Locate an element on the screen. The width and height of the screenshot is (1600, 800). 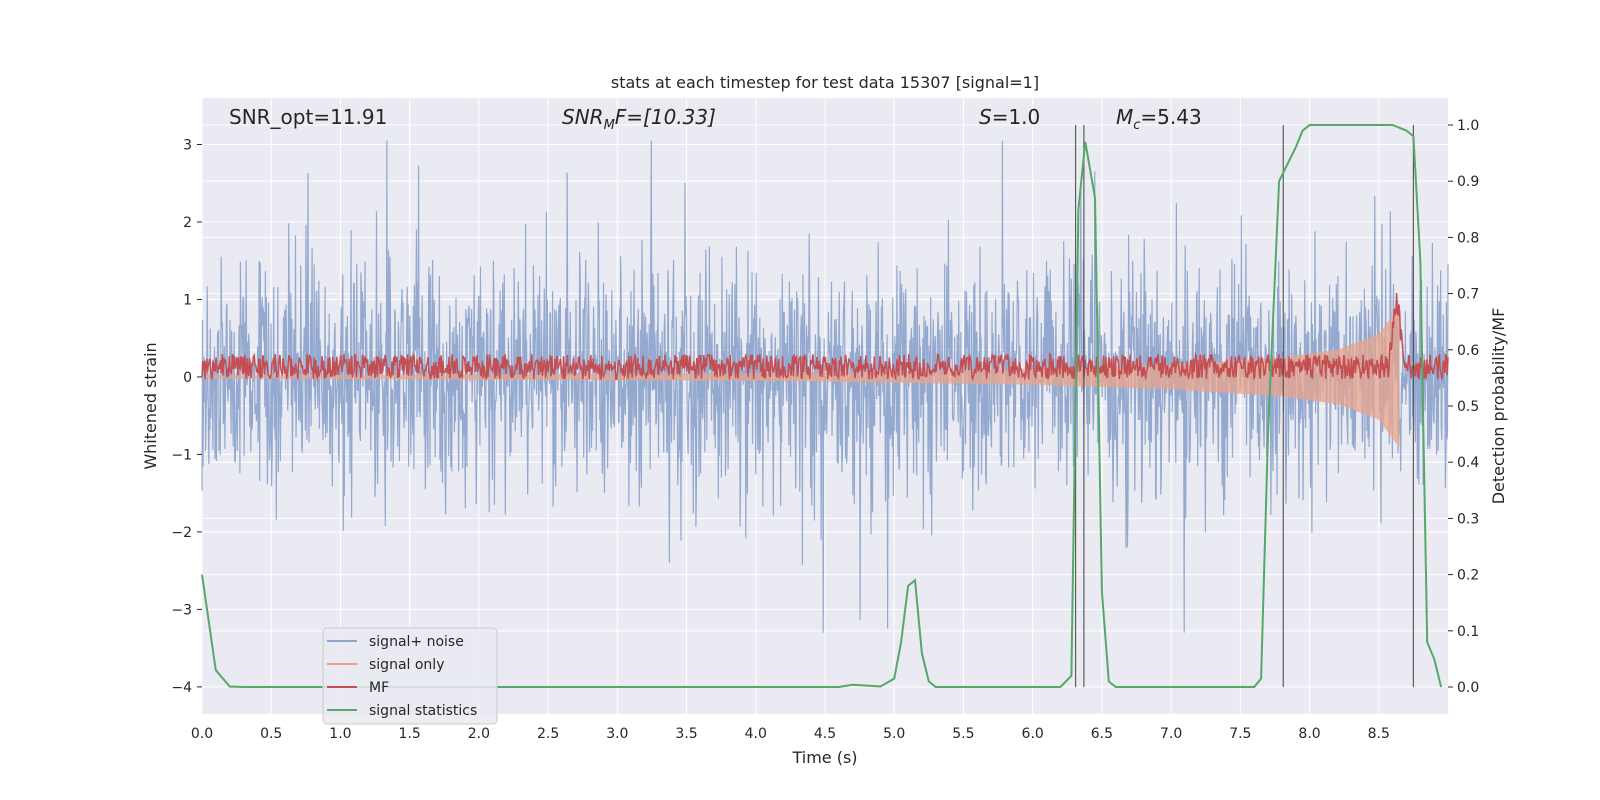
y-right-tick-label: 0.9 is located at coordinates (1468, 182).